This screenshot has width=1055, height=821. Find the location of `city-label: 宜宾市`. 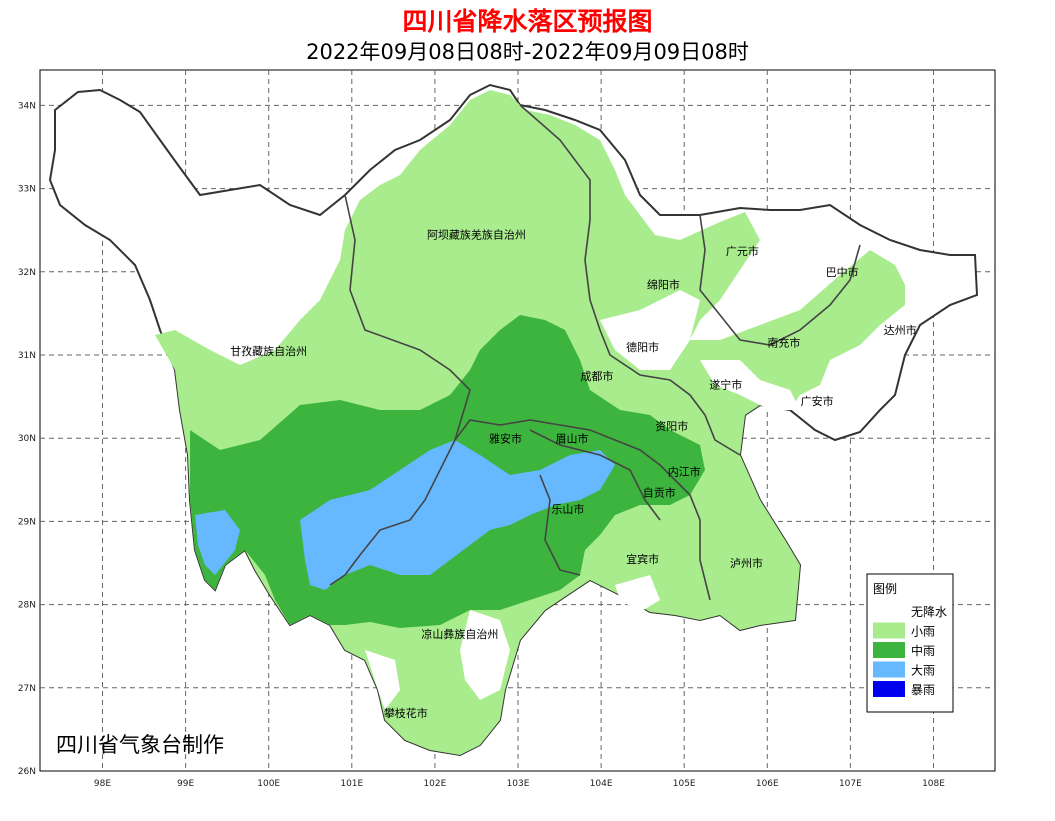

city-label: 宜宾市 is located at coordinates (642, 559).